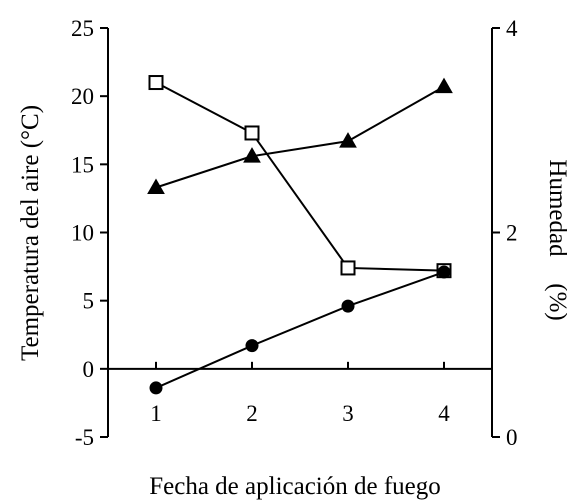 The image size is (567, 504). Describe the element at coordinates (555, 208) in the screenshot. I see `y-axis-right-title: Humedad` at that location.